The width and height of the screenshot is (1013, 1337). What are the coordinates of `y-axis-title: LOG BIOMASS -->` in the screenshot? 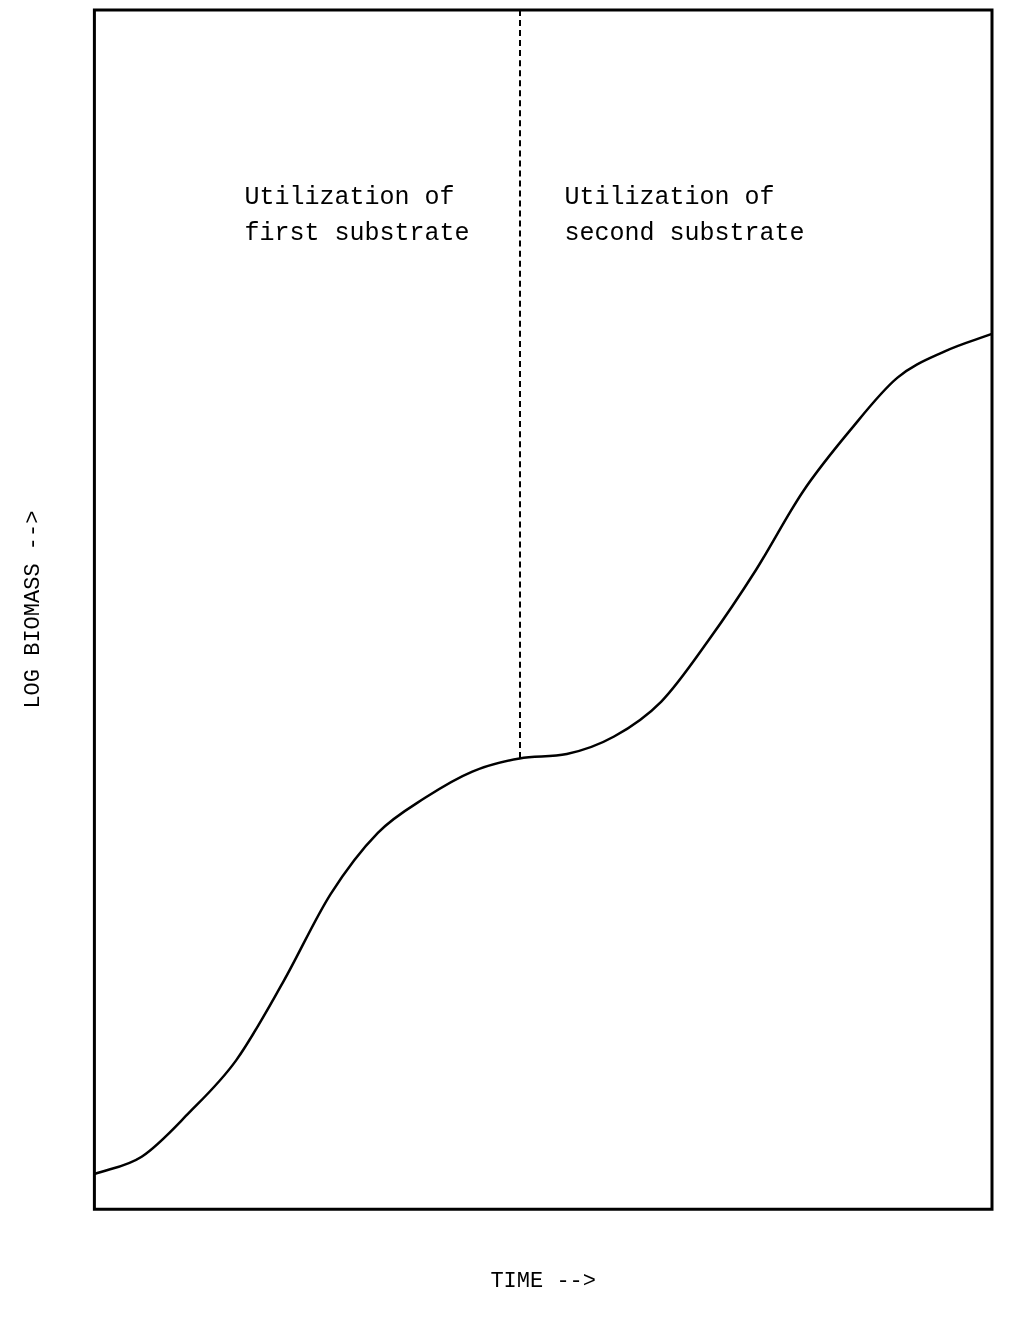 It's located at (34, 609).